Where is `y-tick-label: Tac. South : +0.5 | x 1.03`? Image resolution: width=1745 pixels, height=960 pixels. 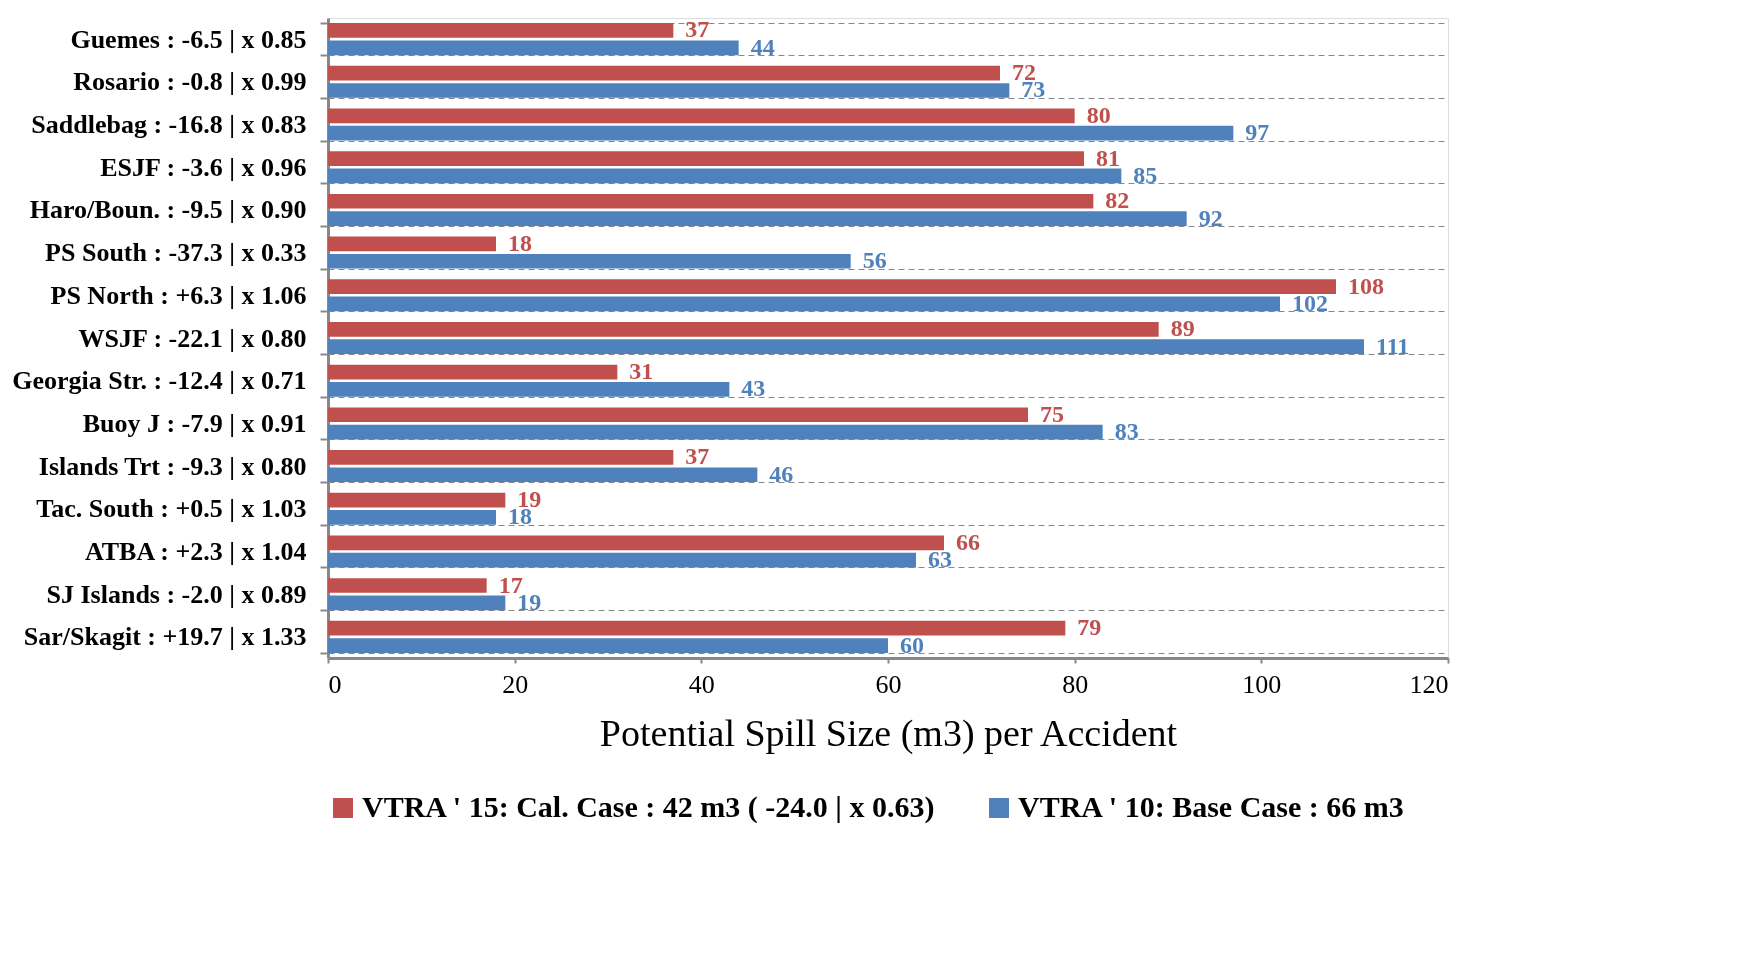
y-tick-label: Tac. South : +0.5 | x 1.03 is located at coordinates (171, 509).